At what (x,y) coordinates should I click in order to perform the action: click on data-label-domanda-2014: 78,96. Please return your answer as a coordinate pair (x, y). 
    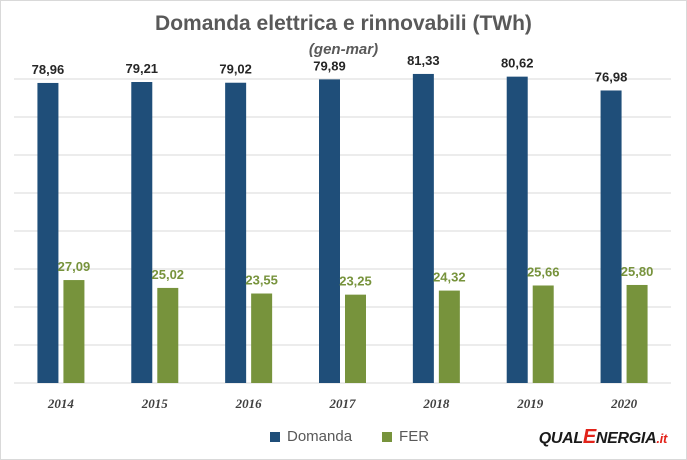
    Looking at the image, I should click on (48, 69).